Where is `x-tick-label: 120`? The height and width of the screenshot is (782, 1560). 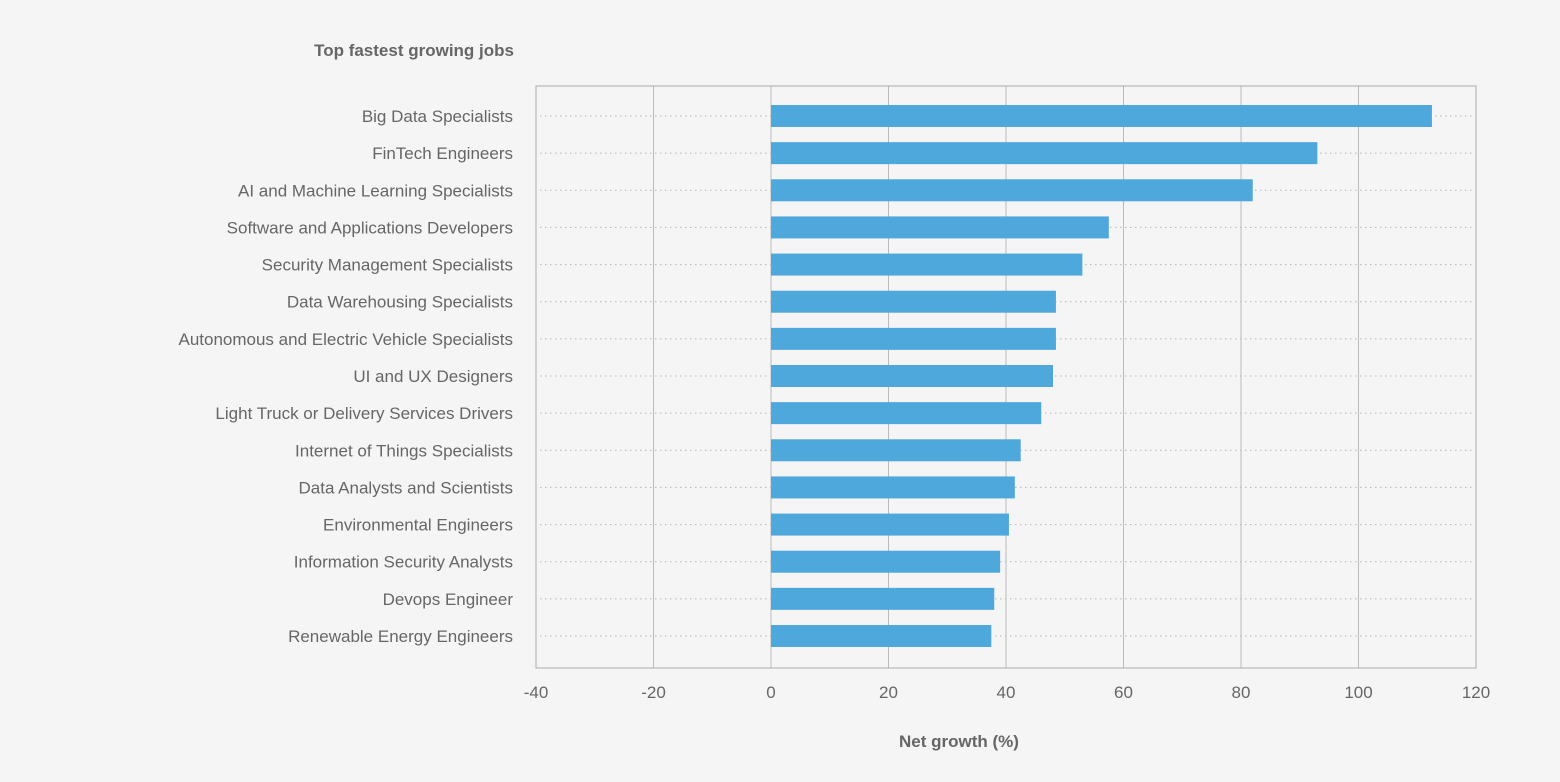
x-tick-label: 120 is located at coordinates (1476, 692).